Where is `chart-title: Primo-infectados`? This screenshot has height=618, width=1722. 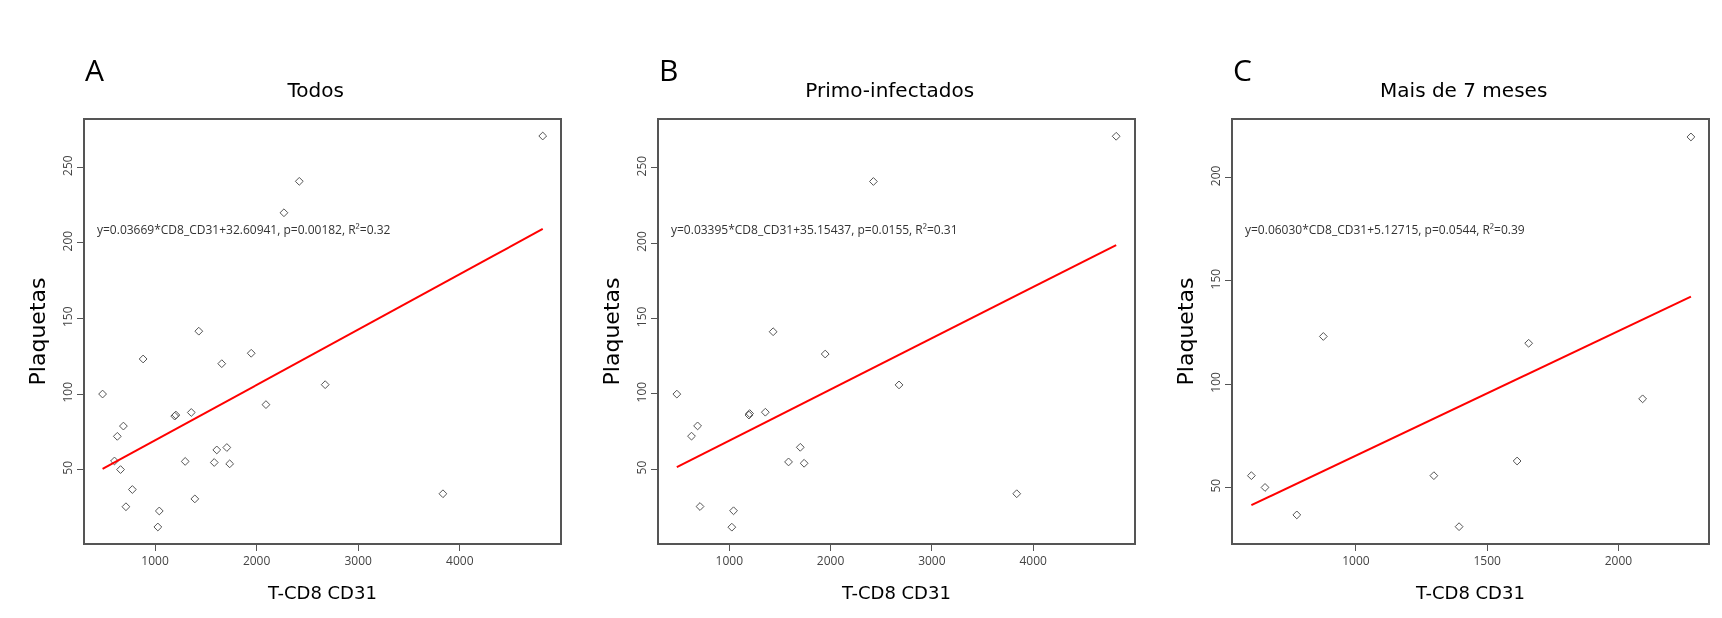
chart-title: Primo-infectados is located at coordinates (890, 89).